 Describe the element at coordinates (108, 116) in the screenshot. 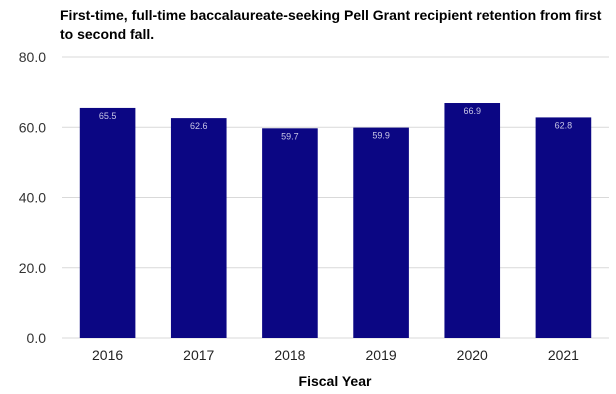

I see `data-label: 65.5` at that location.